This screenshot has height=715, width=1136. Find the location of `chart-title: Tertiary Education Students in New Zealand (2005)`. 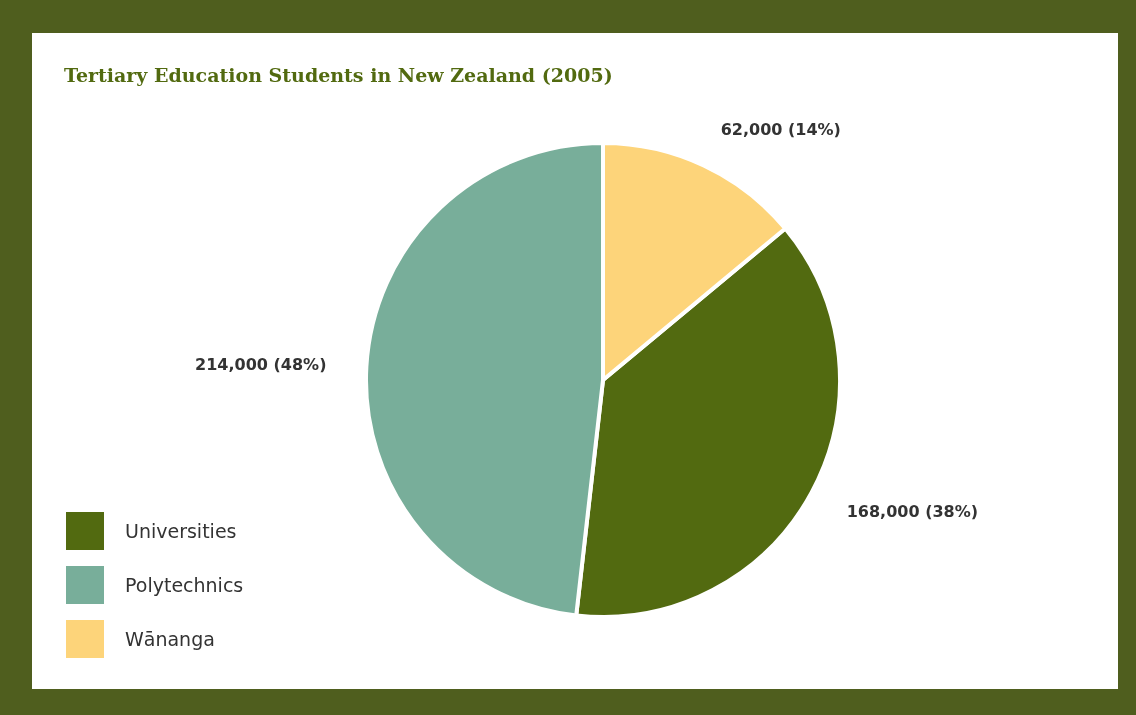

chart-title: Tertiary Education Students in New Zealand (2005) is located at coordinates (338, 75).